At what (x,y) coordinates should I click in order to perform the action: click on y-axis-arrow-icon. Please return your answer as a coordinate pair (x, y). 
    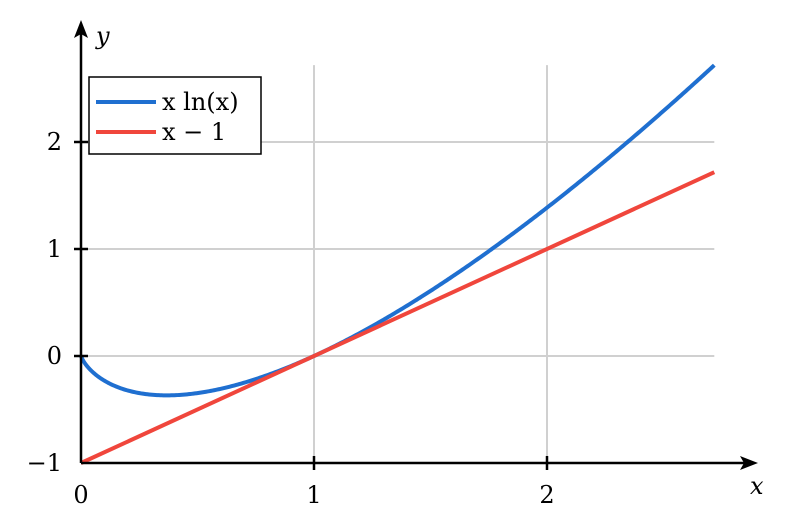
    Looking at the image, I should click on (81, 29).